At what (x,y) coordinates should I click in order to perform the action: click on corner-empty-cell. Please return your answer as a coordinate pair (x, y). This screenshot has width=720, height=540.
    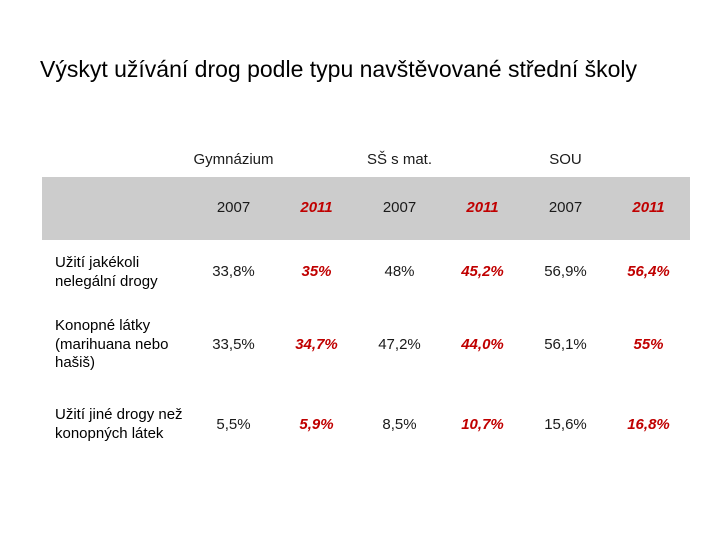
    Looking at the image, I should click on (117, 160).